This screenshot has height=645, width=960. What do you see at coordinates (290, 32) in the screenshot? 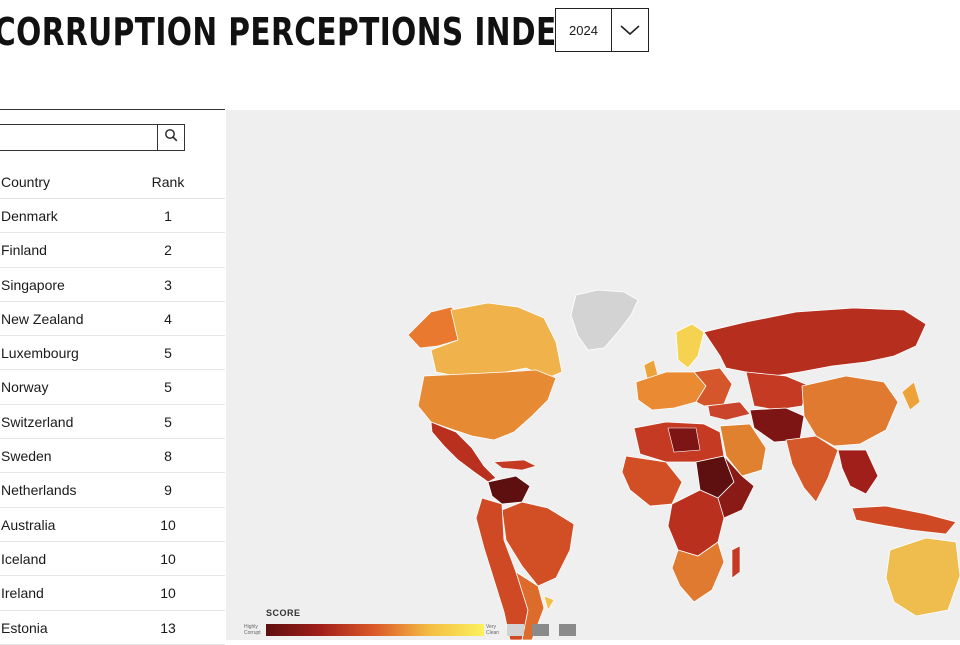
I see `page-title: CORRUPTION PERCEPTIONS INDEX` at bounding box center [290, 32].